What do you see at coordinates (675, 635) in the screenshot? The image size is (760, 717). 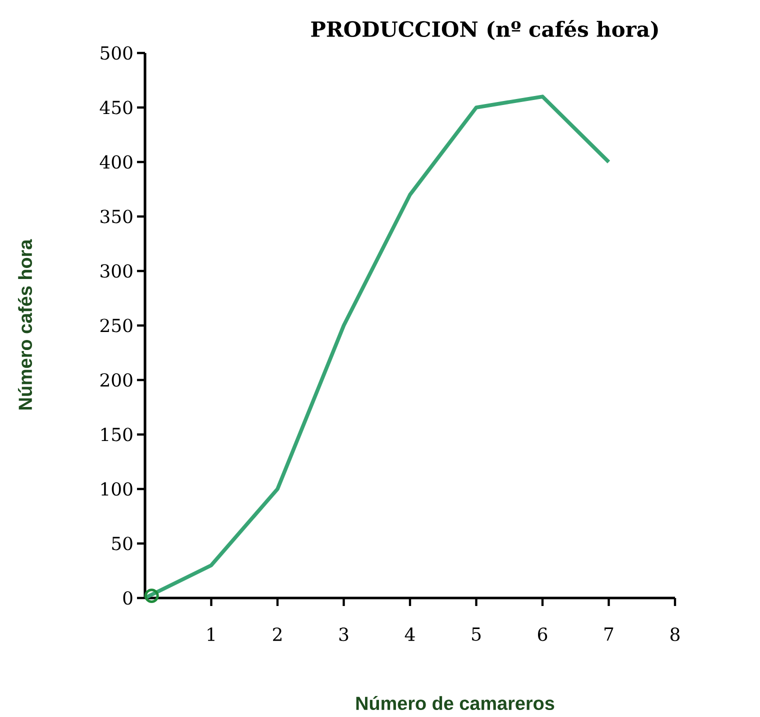 I see `x-tick-label: 8` at bounding box center [675, 635].